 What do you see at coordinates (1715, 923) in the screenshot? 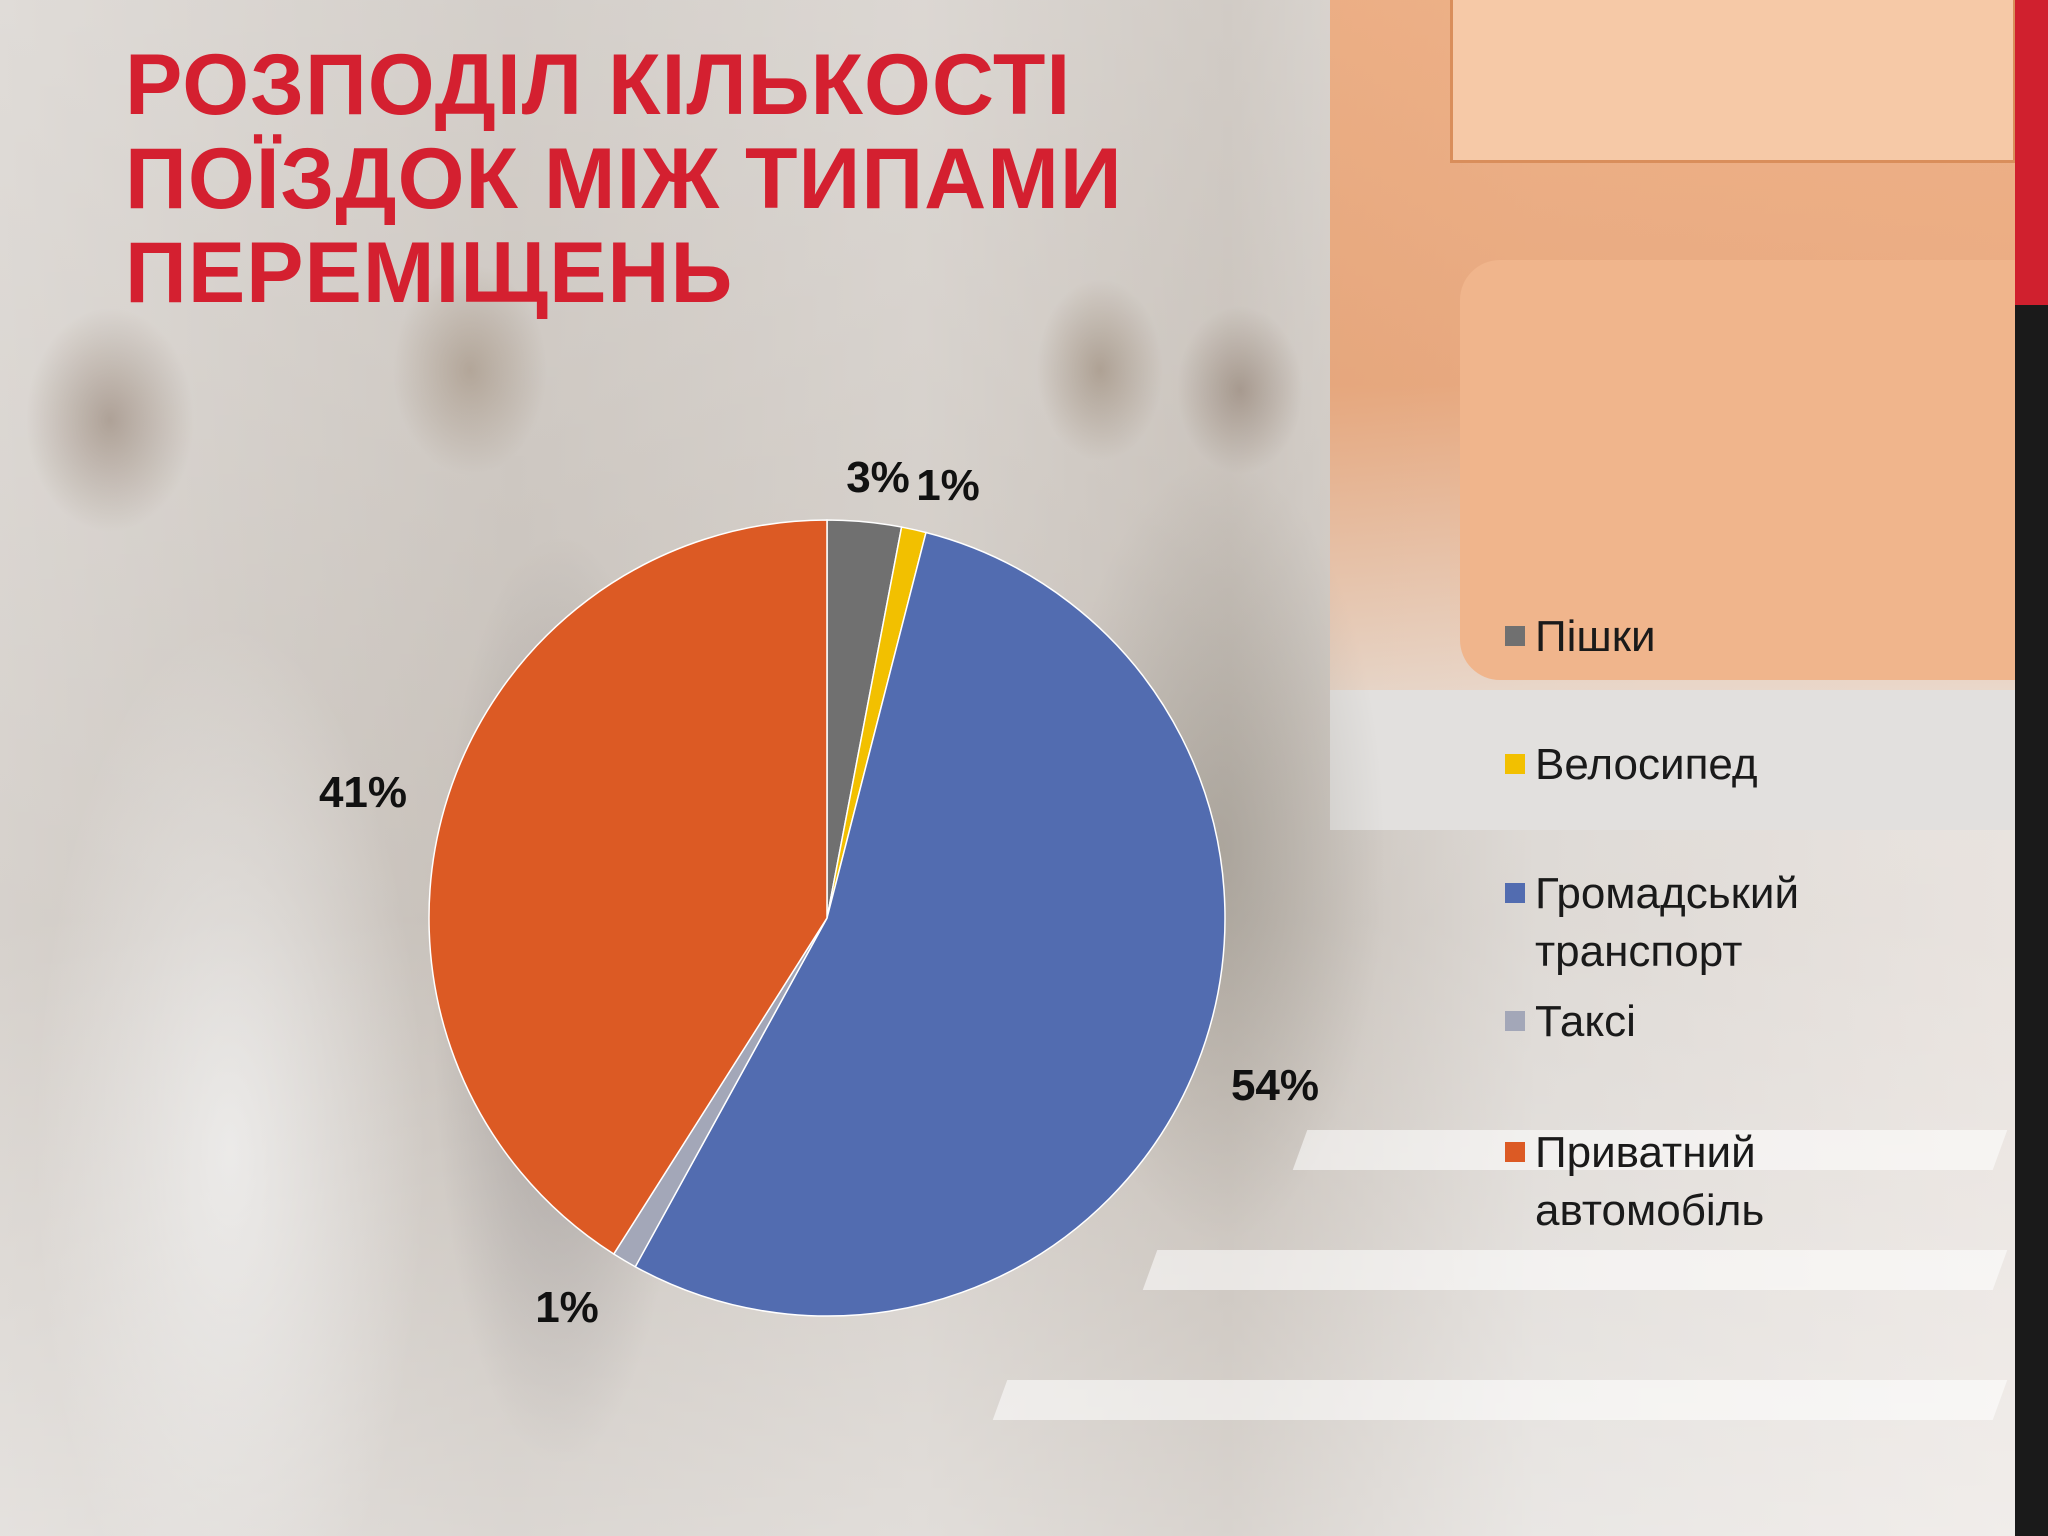
I see `legend-label: Громадський транспорт` at bounding box center [1715, 923].